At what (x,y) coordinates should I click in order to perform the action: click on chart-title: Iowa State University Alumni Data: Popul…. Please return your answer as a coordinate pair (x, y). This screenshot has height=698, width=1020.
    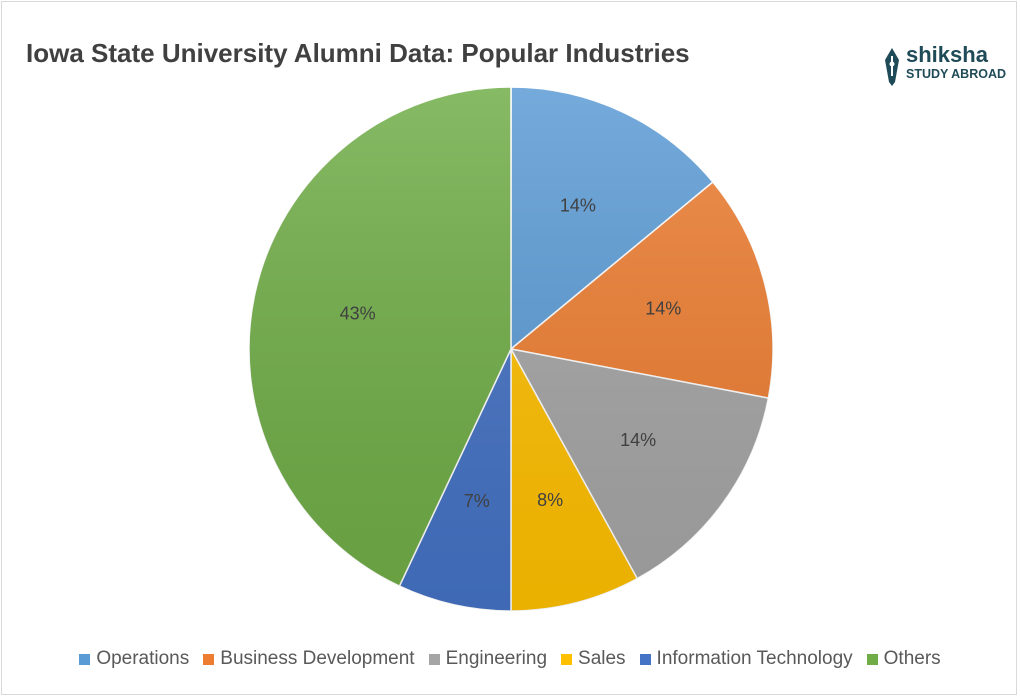
    Looking at the image, I should click on (358, 53).